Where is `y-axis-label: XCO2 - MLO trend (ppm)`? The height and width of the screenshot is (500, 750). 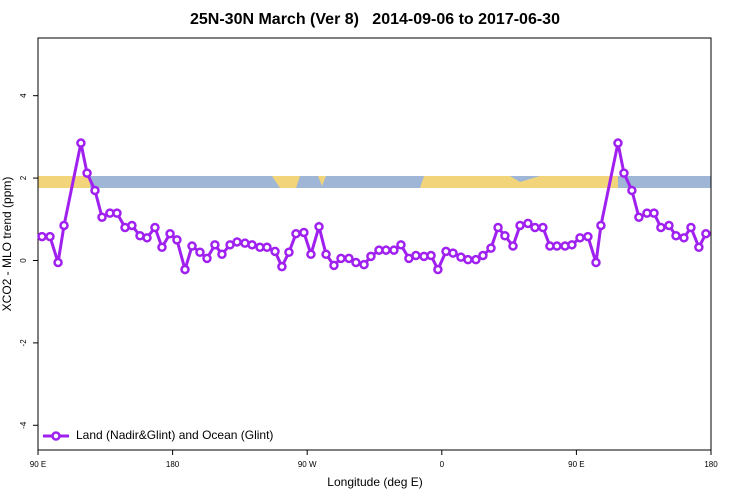 y-axis-label: XCO2 - MLO trend (ppm) is located at coordinates (7, 244).